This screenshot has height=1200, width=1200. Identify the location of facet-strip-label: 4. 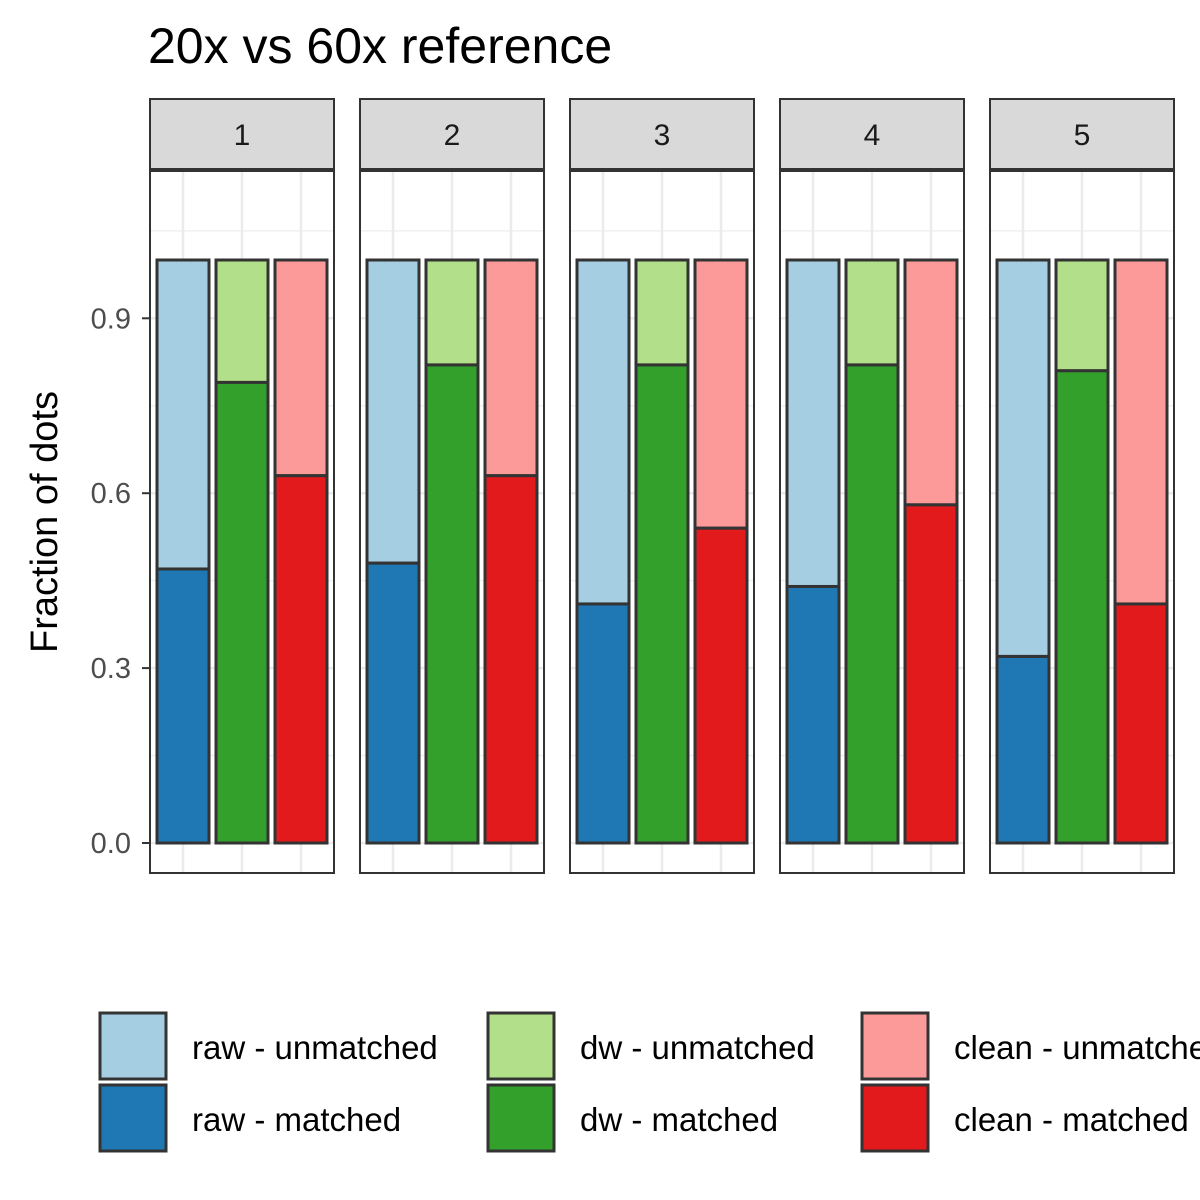
(872, 135).